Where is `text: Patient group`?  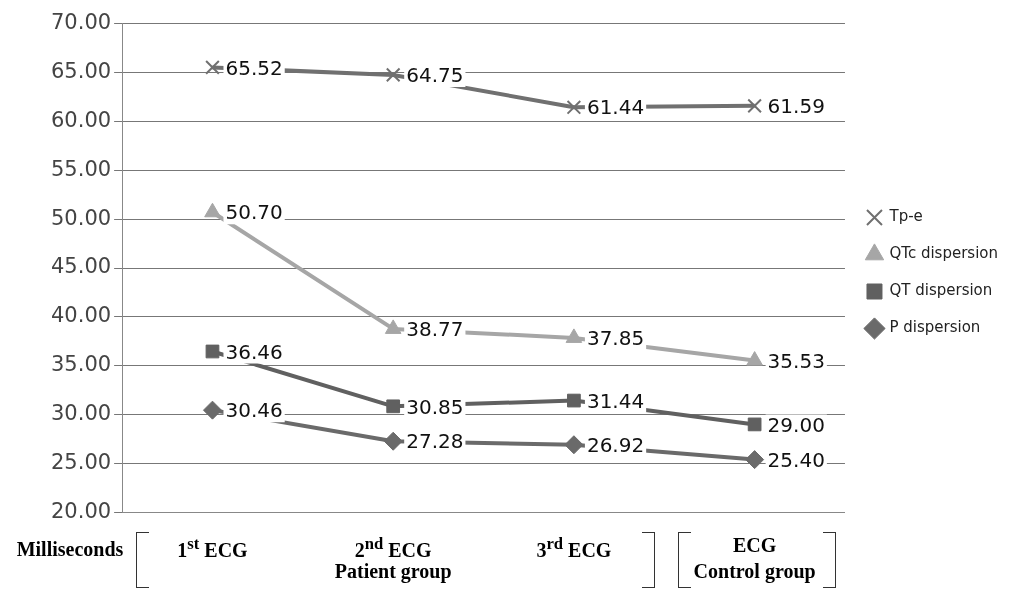
text: Patient group is located at coordinates (393, 571).